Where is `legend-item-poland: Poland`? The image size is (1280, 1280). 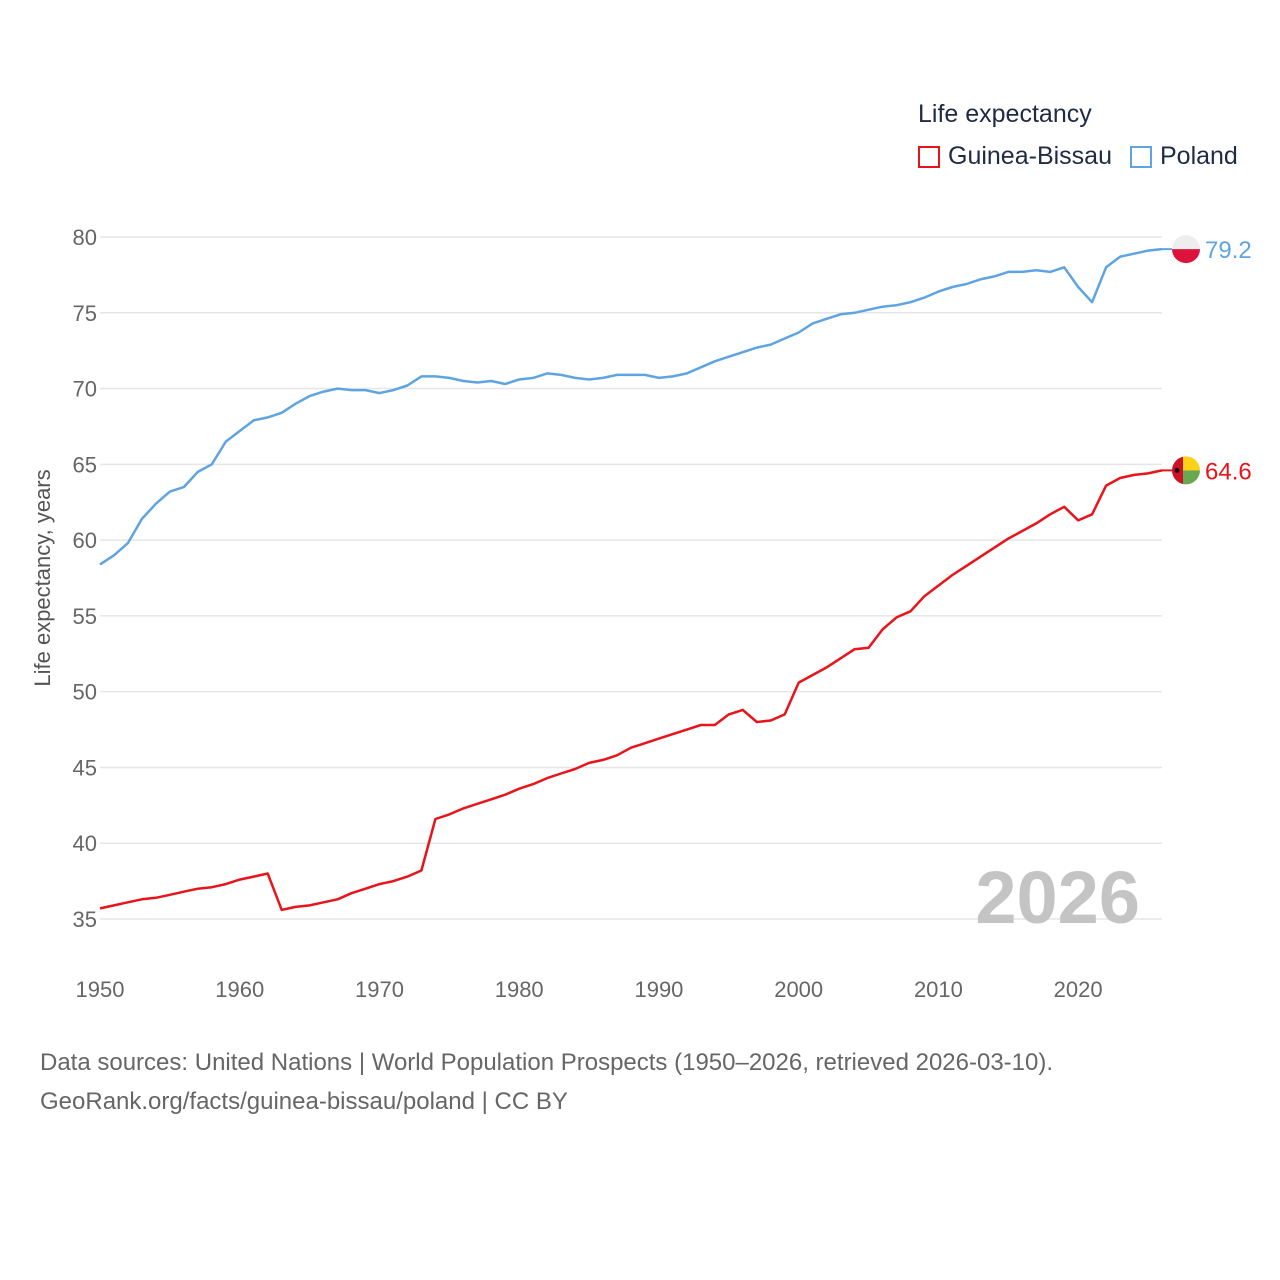 legend-item-poland: Poland is located at coordinates (1183, 156).